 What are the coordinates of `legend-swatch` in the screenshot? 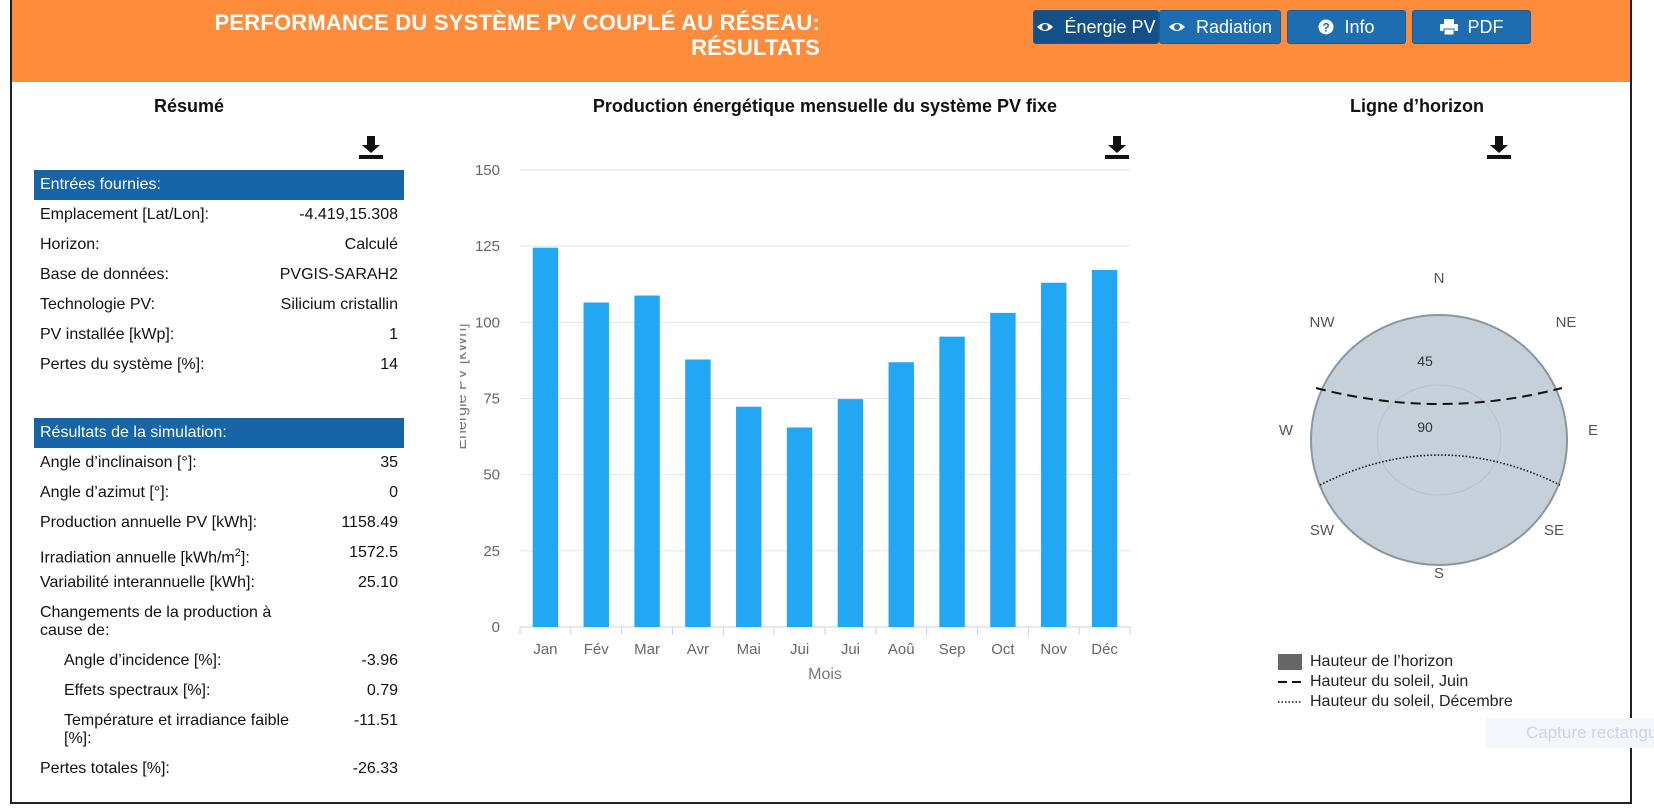 It's located at (1290, 662).